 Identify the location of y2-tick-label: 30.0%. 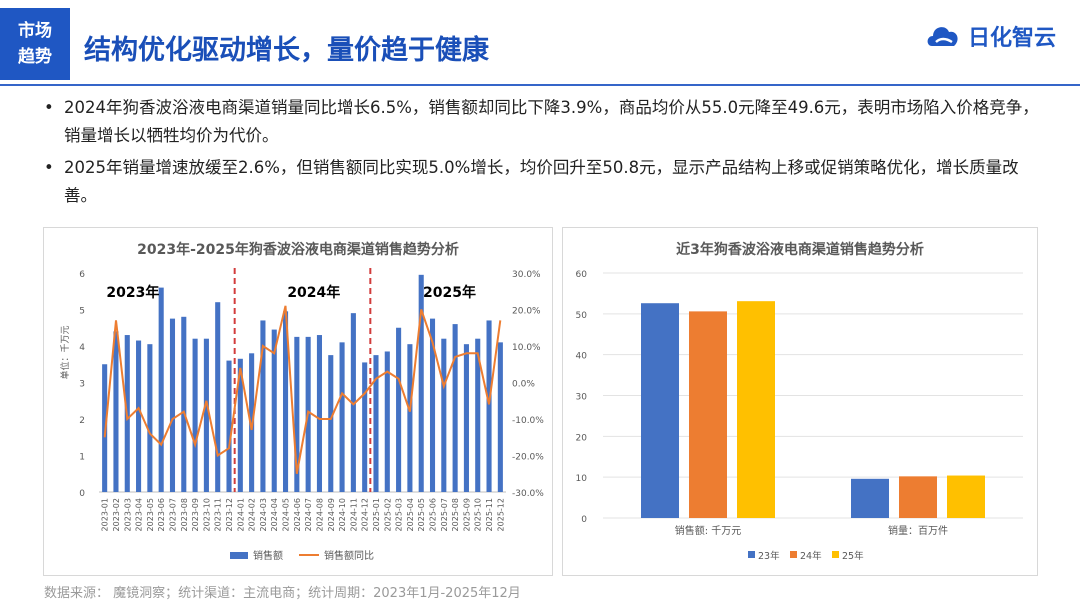
(526, 275).